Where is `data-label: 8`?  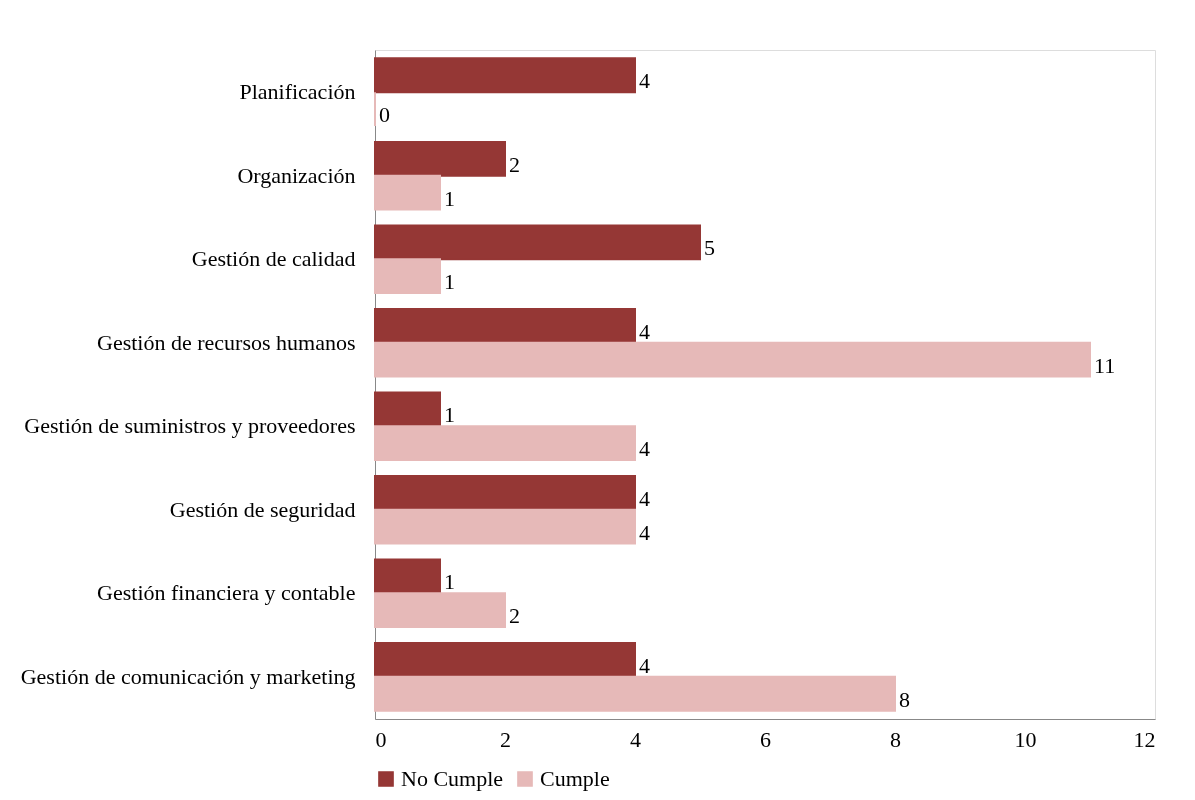 data-label: 8 is located at coordinates (904, 699).